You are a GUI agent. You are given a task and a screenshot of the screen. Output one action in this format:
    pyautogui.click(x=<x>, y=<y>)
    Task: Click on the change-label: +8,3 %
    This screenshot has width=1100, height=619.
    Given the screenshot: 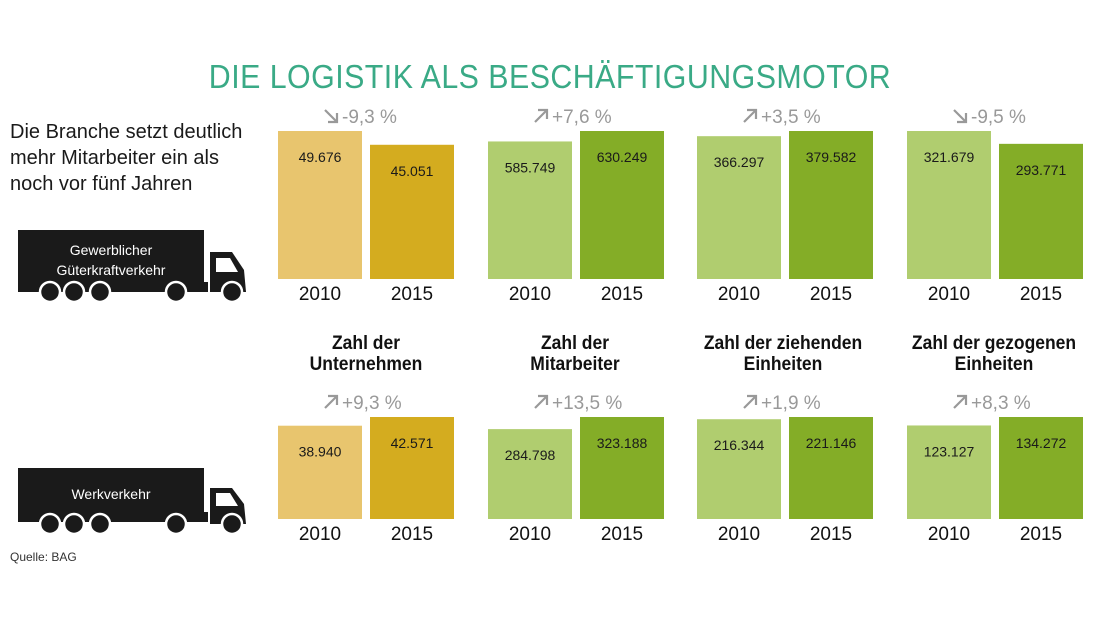 What is the action you would take?
    pyautogui.click(x=1001, y=403)
    